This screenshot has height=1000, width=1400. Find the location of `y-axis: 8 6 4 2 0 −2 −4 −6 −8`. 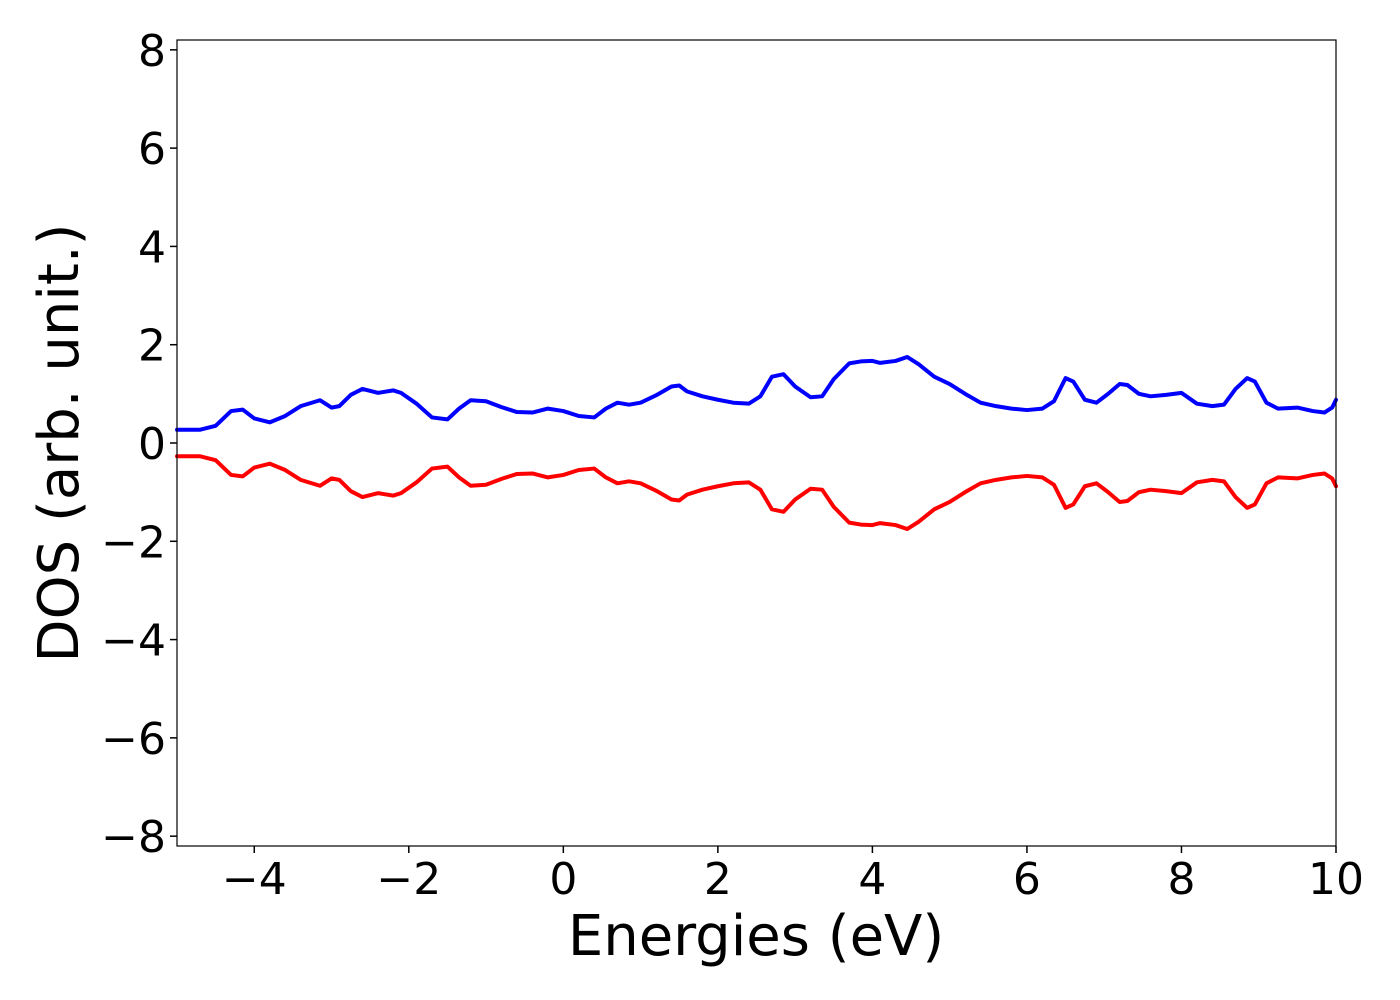

y-axis: 8 6 4 2 0 −2 −4 −6 −8 is located at coordinates (139, 444).